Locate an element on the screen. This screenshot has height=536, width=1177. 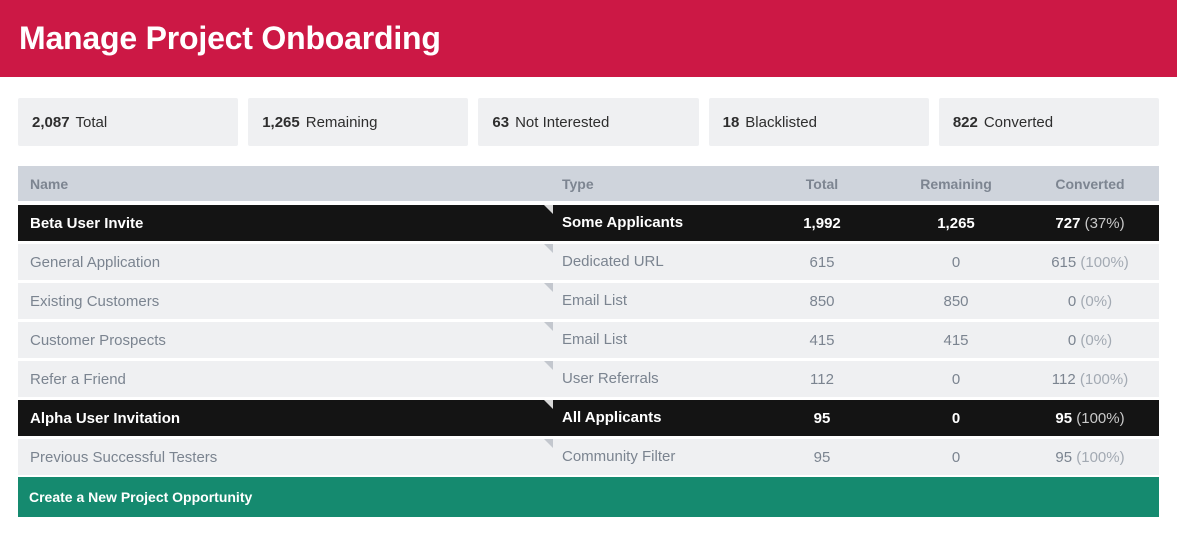
row-converted: 112 (100%) is located at coordinates (1090, 379).